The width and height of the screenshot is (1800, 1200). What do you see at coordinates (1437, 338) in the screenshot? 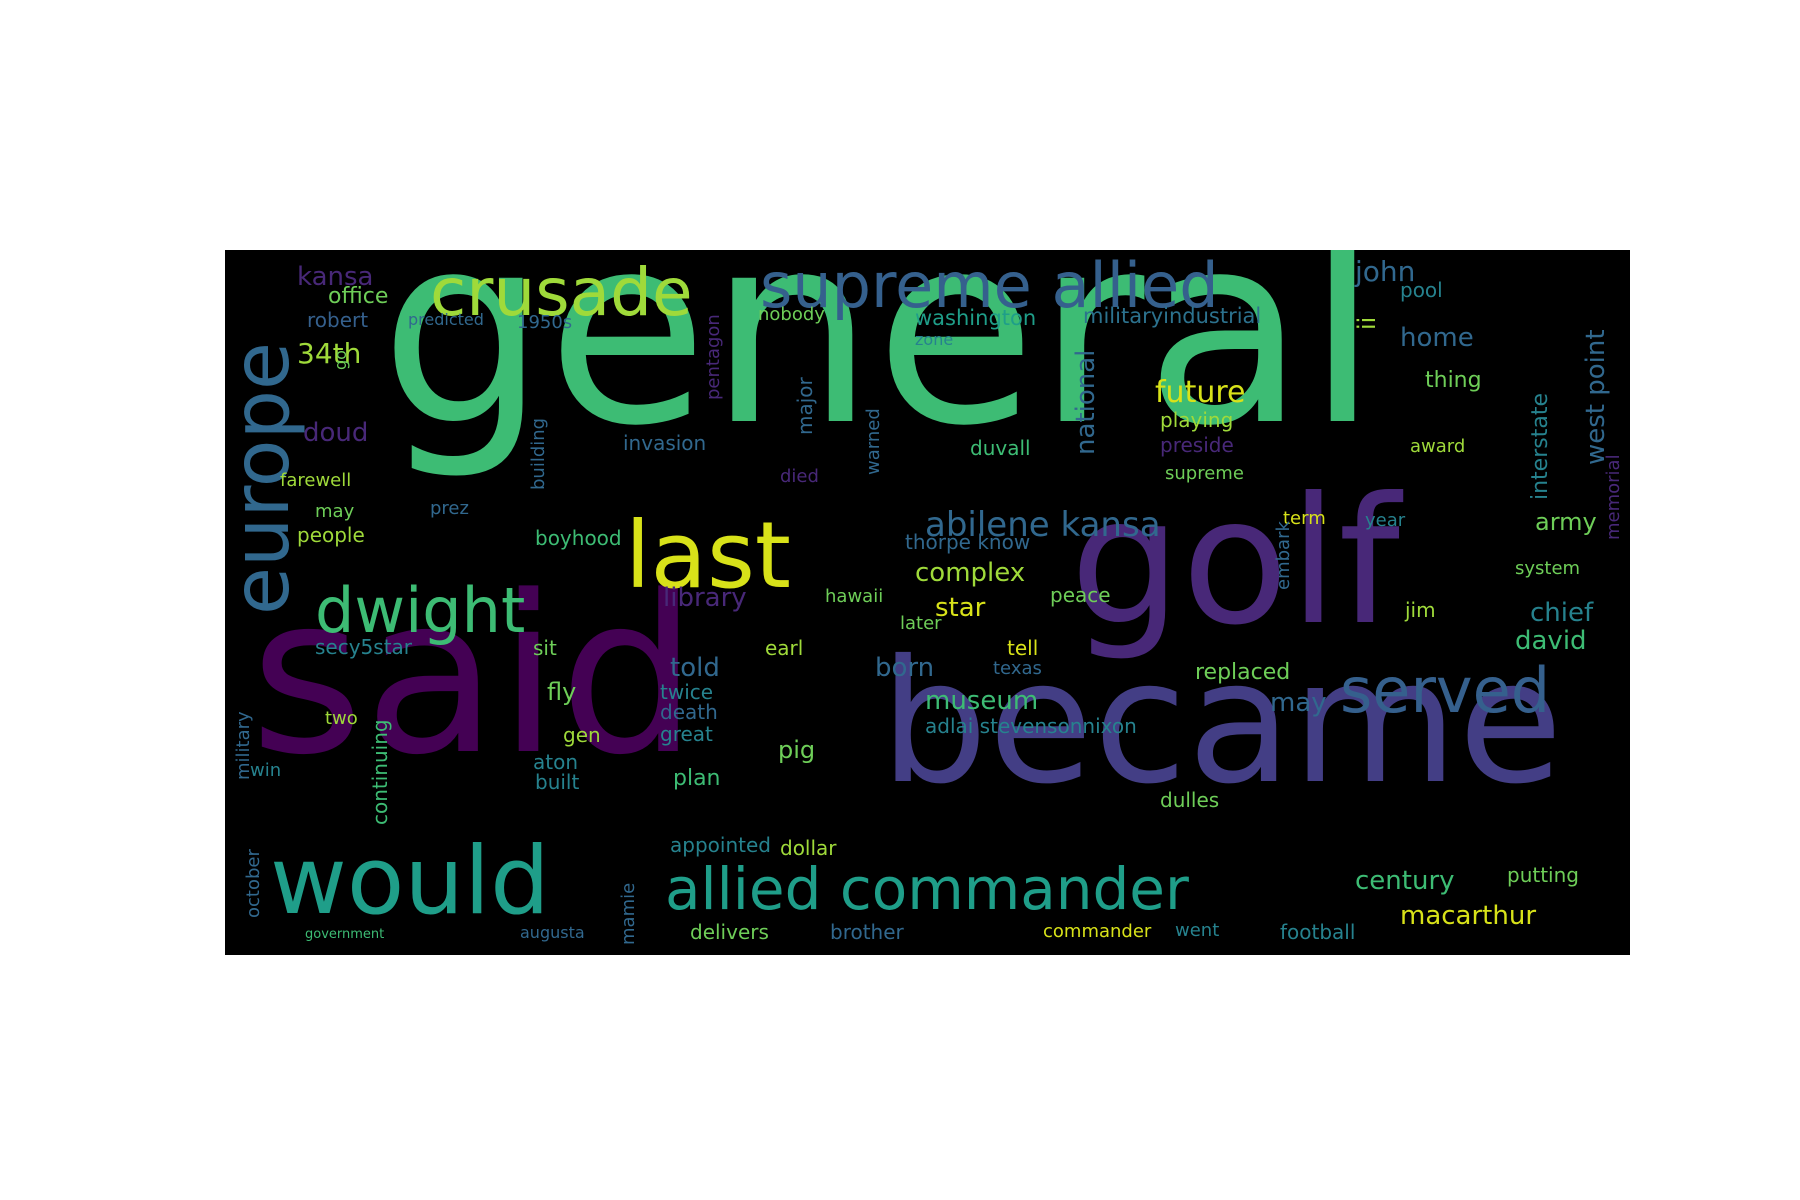
I see `word-home: home` at bounding box center [1437, 338].